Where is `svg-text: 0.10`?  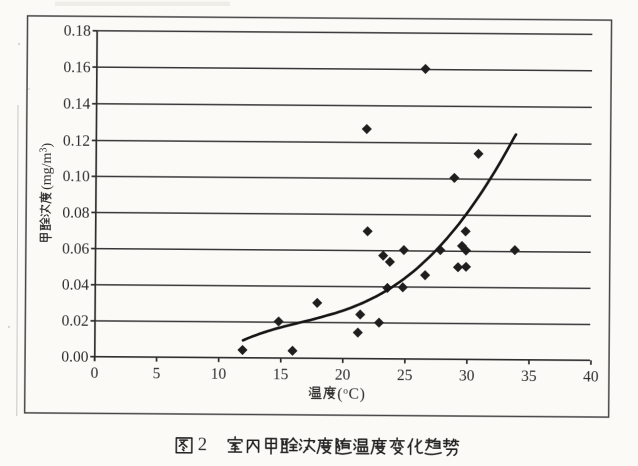 svg-text: 0.10 is located at coordinates (76, 176).